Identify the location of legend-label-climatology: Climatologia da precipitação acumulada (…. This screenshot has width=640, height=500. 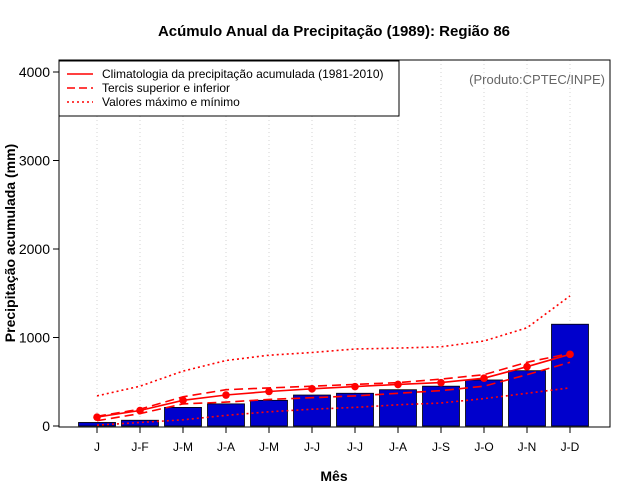
(243, 74).